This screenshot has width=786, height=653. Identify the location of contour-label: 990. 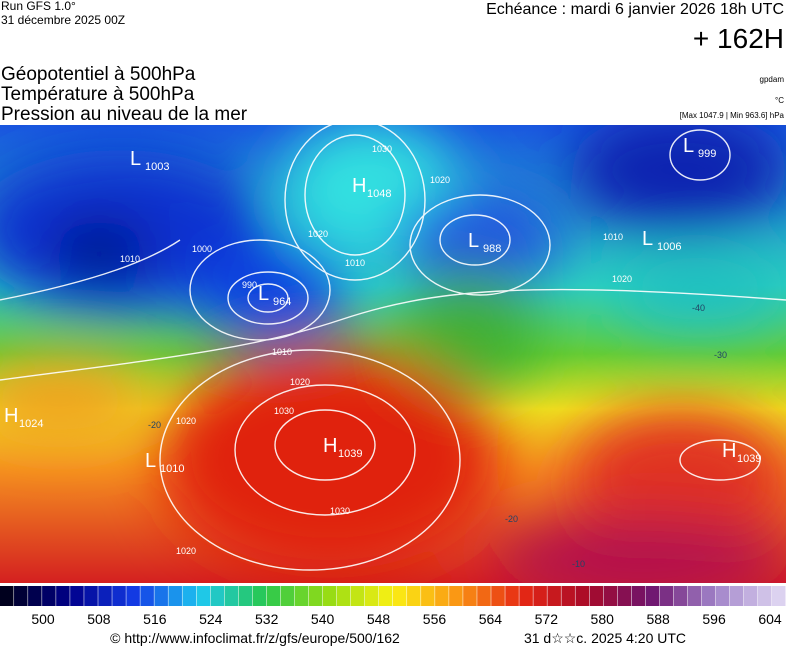
(249, 285).